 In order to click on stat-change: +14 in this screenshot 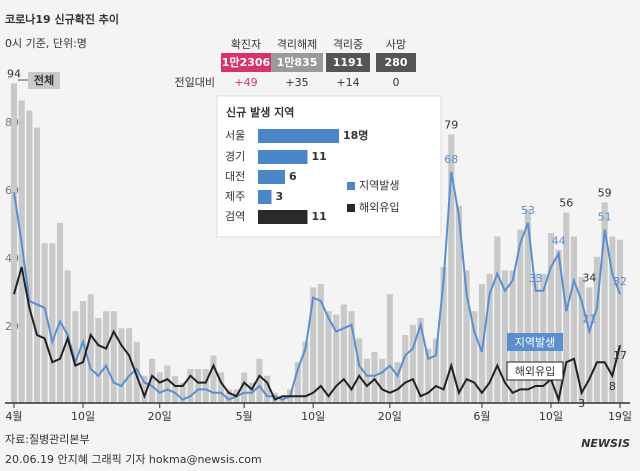, I will do `click(347, 82)`.